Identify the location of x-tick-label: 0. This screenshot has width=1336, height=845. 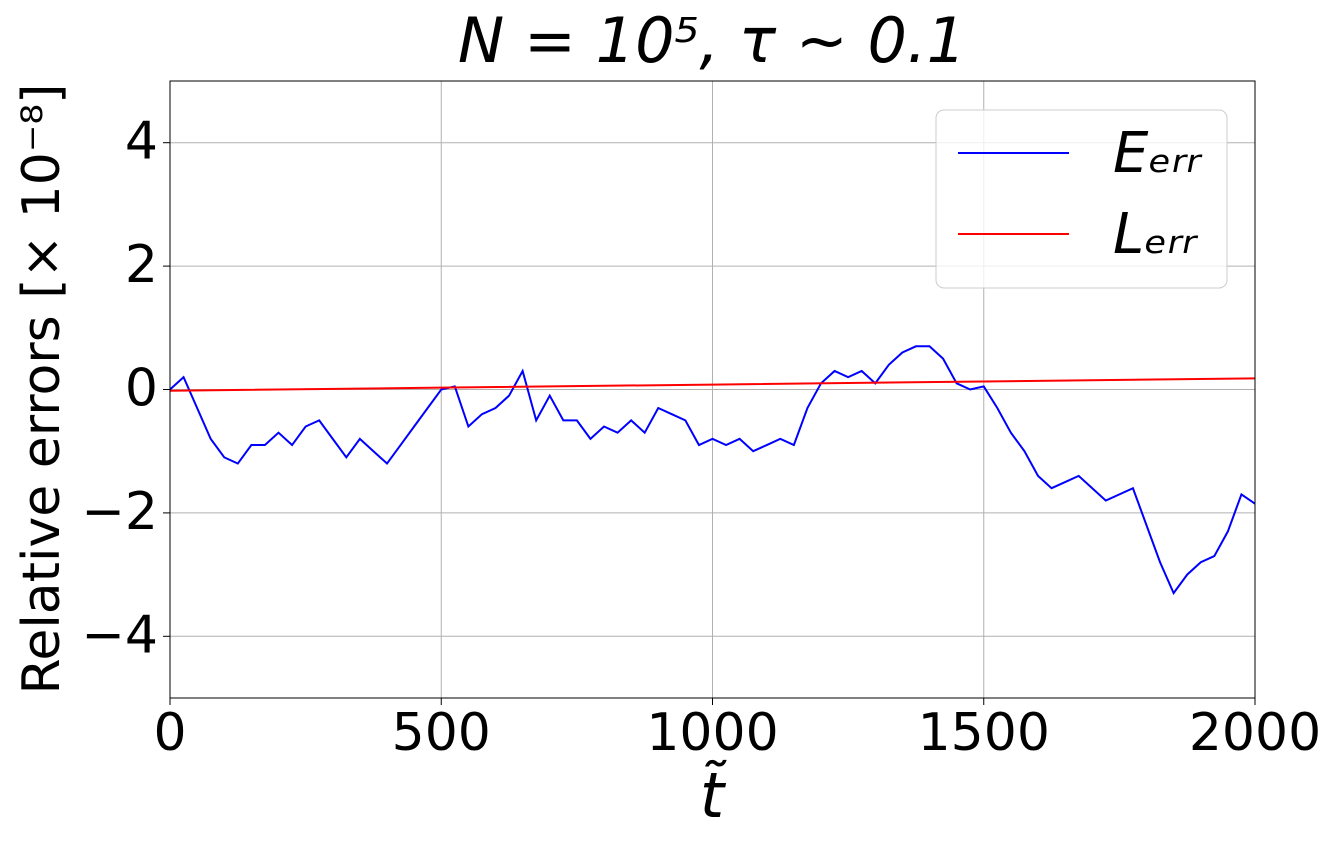
(169, 733).